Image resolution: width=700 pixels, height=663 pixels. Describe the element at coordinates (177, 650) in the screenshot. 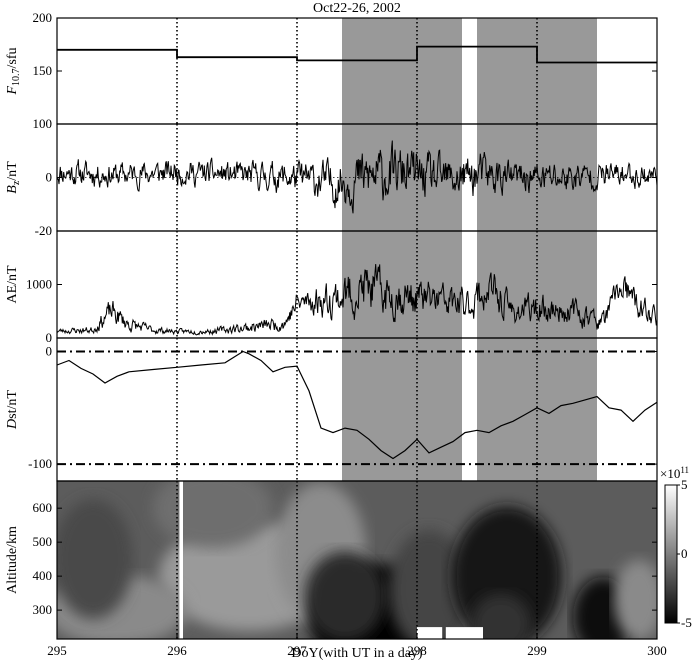

I see `x-tick-label: 296` at that location.